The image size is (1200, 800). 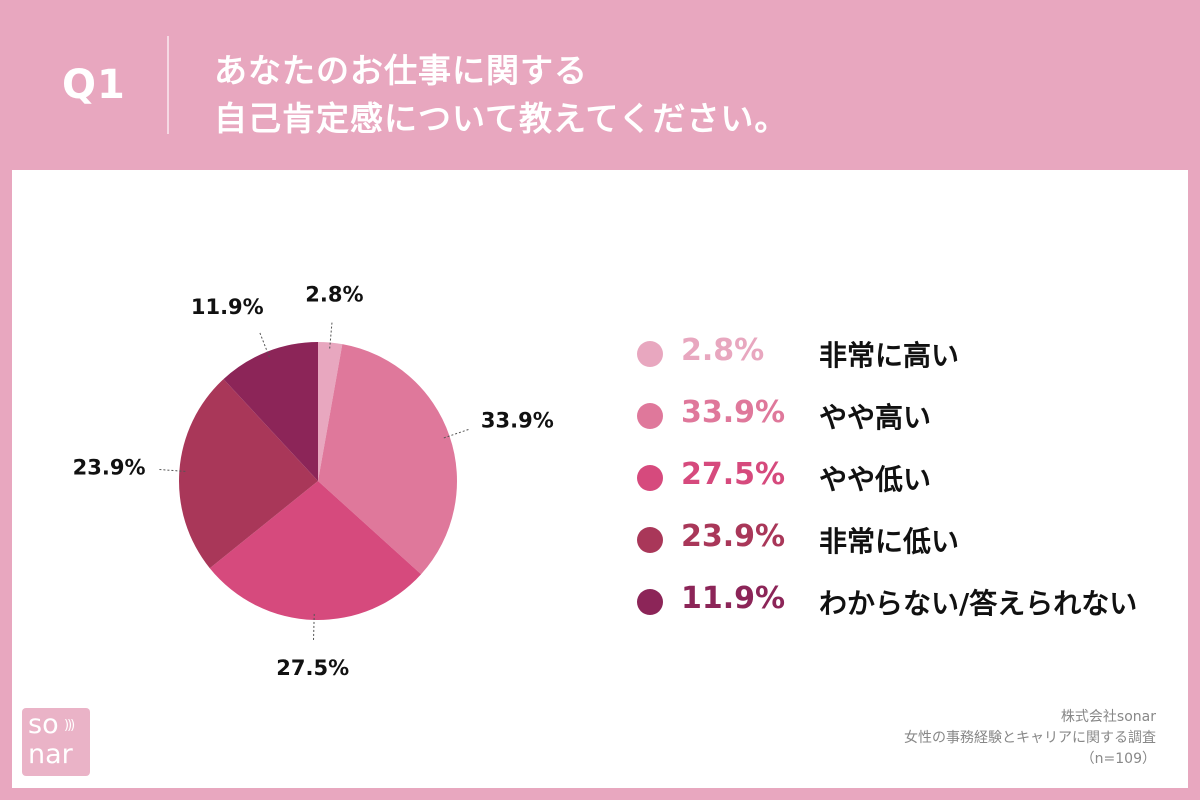 I want to click on source-sample: （n=109）, so click(x=1118, y=759).